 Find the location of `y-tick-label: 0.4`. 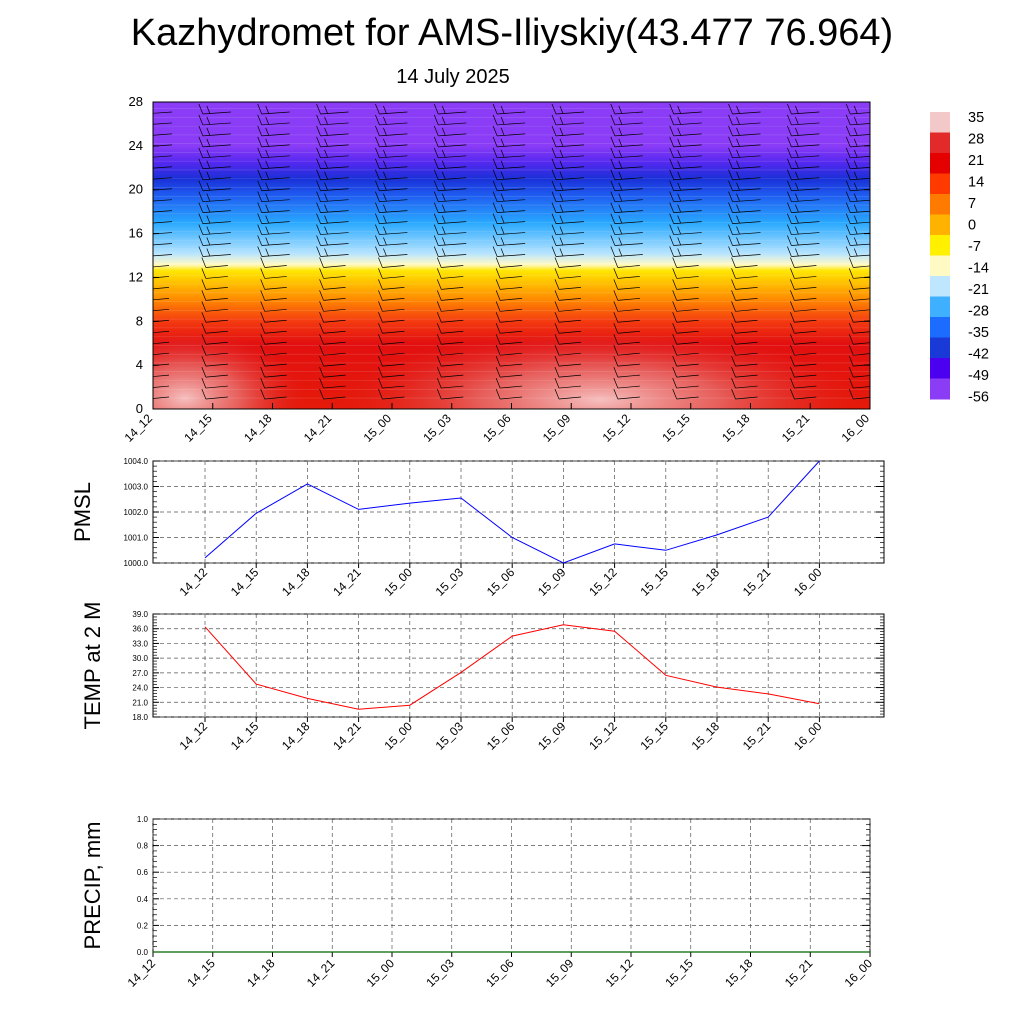

y-tick-label: 0.4 is located at coordinates (143, 899).